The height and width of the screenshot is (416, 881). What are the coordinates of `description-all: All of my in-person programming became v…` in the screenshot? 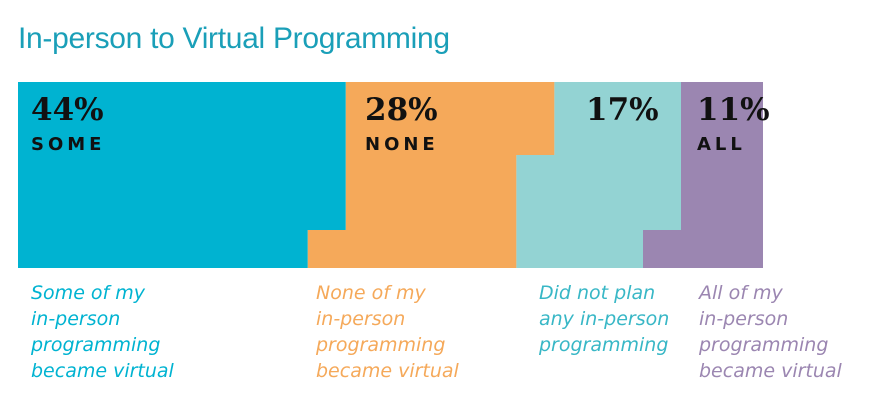 It's located at (770, 332).